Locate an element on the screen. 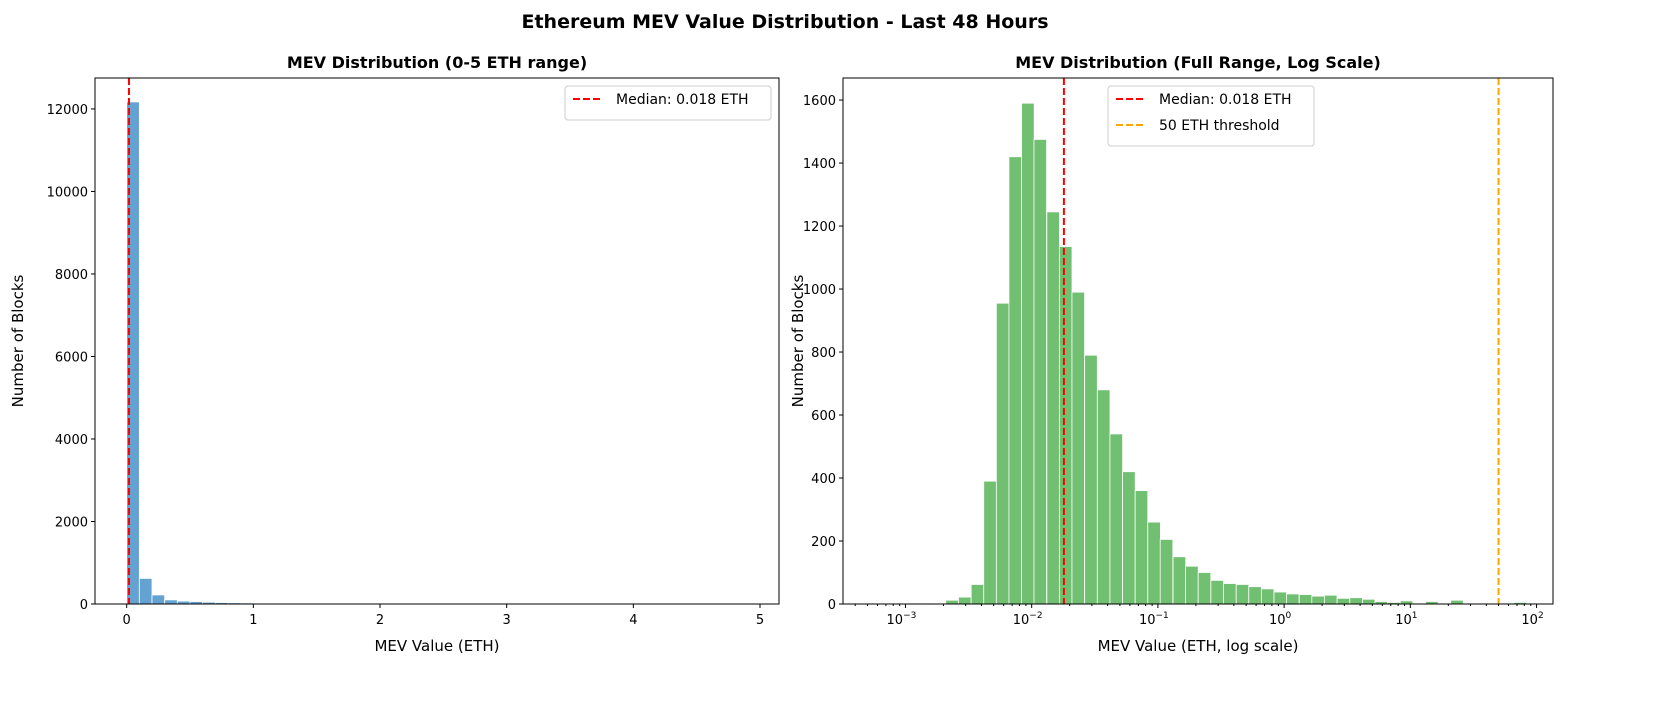  x-tick-label: 1 is located at coordinates (253, 620).